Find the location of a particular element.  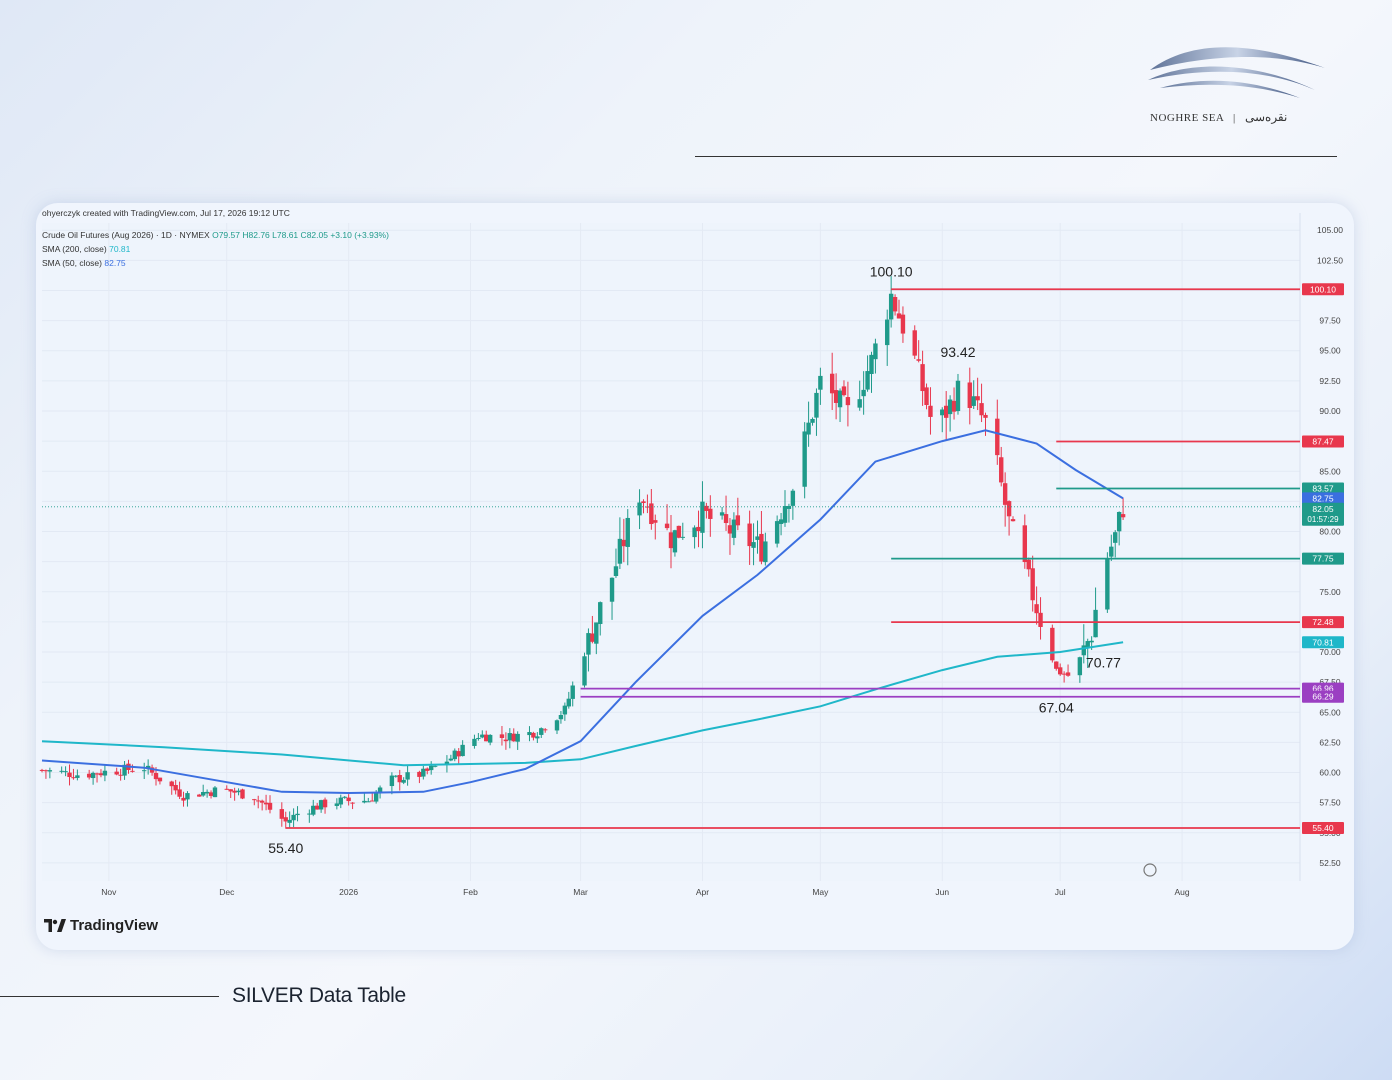

sma50-value: 82.75 is located at coordinates (115, 263).